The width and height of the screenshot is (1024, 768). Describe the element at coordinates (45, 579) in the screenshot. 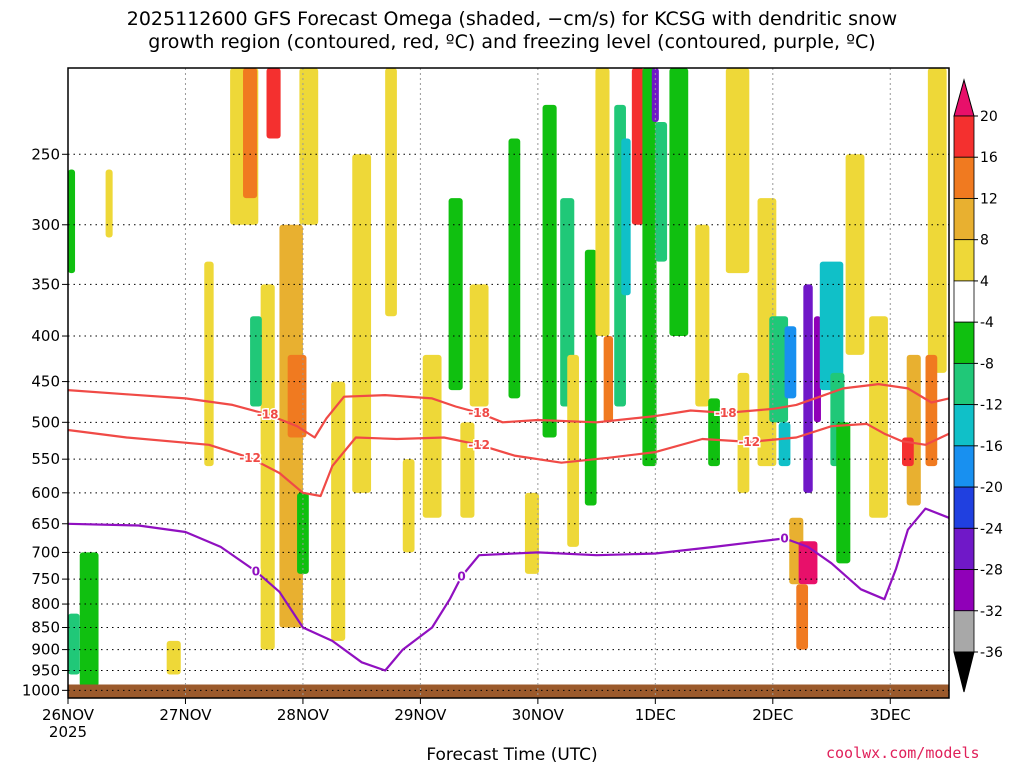

I see `y-tick-label: 750` at that location.